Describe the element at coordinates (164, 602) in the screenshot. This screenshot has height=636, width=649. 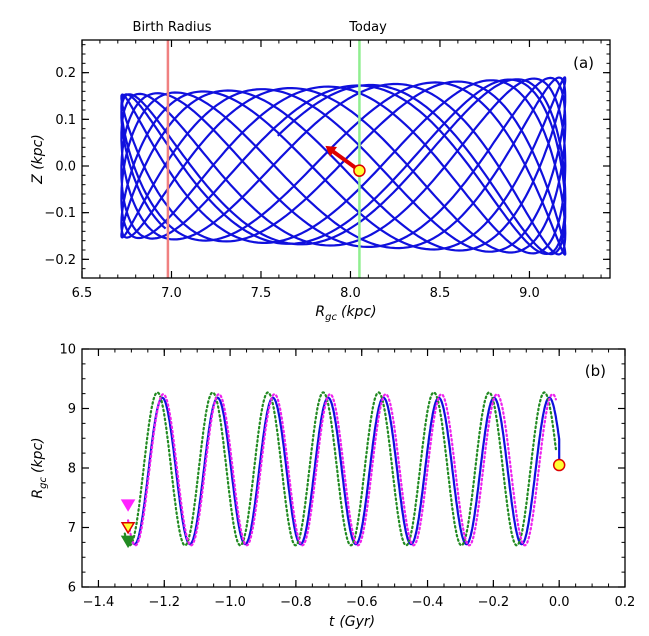
I see `x-tick-label: −1.2` at that location.